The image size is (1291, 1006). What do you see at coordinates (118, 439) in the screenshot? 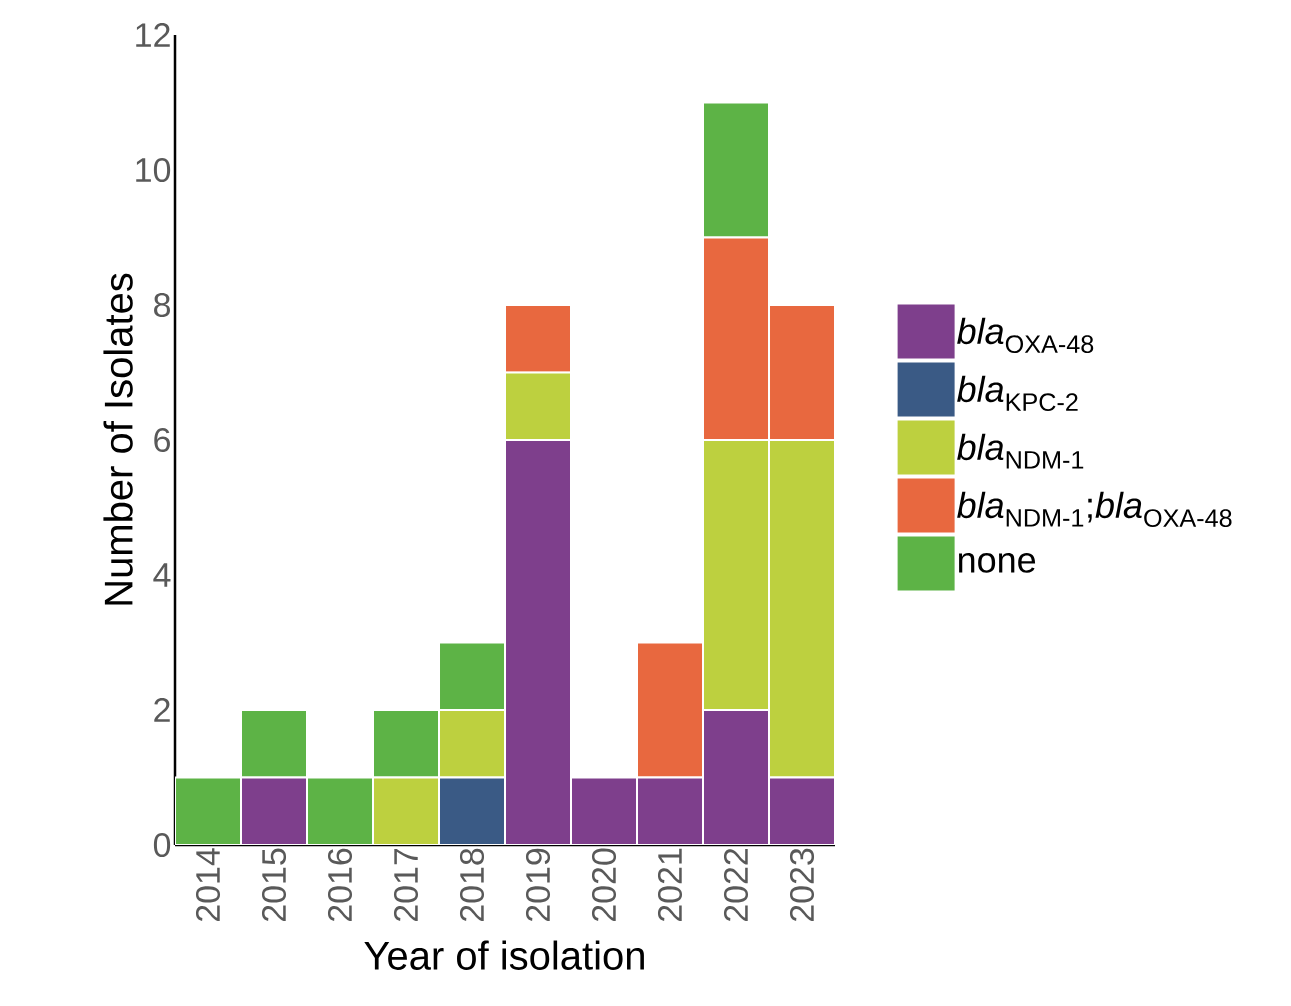
I see `y-axis-title: Number of Isolates` at bounding box center [118, 439].